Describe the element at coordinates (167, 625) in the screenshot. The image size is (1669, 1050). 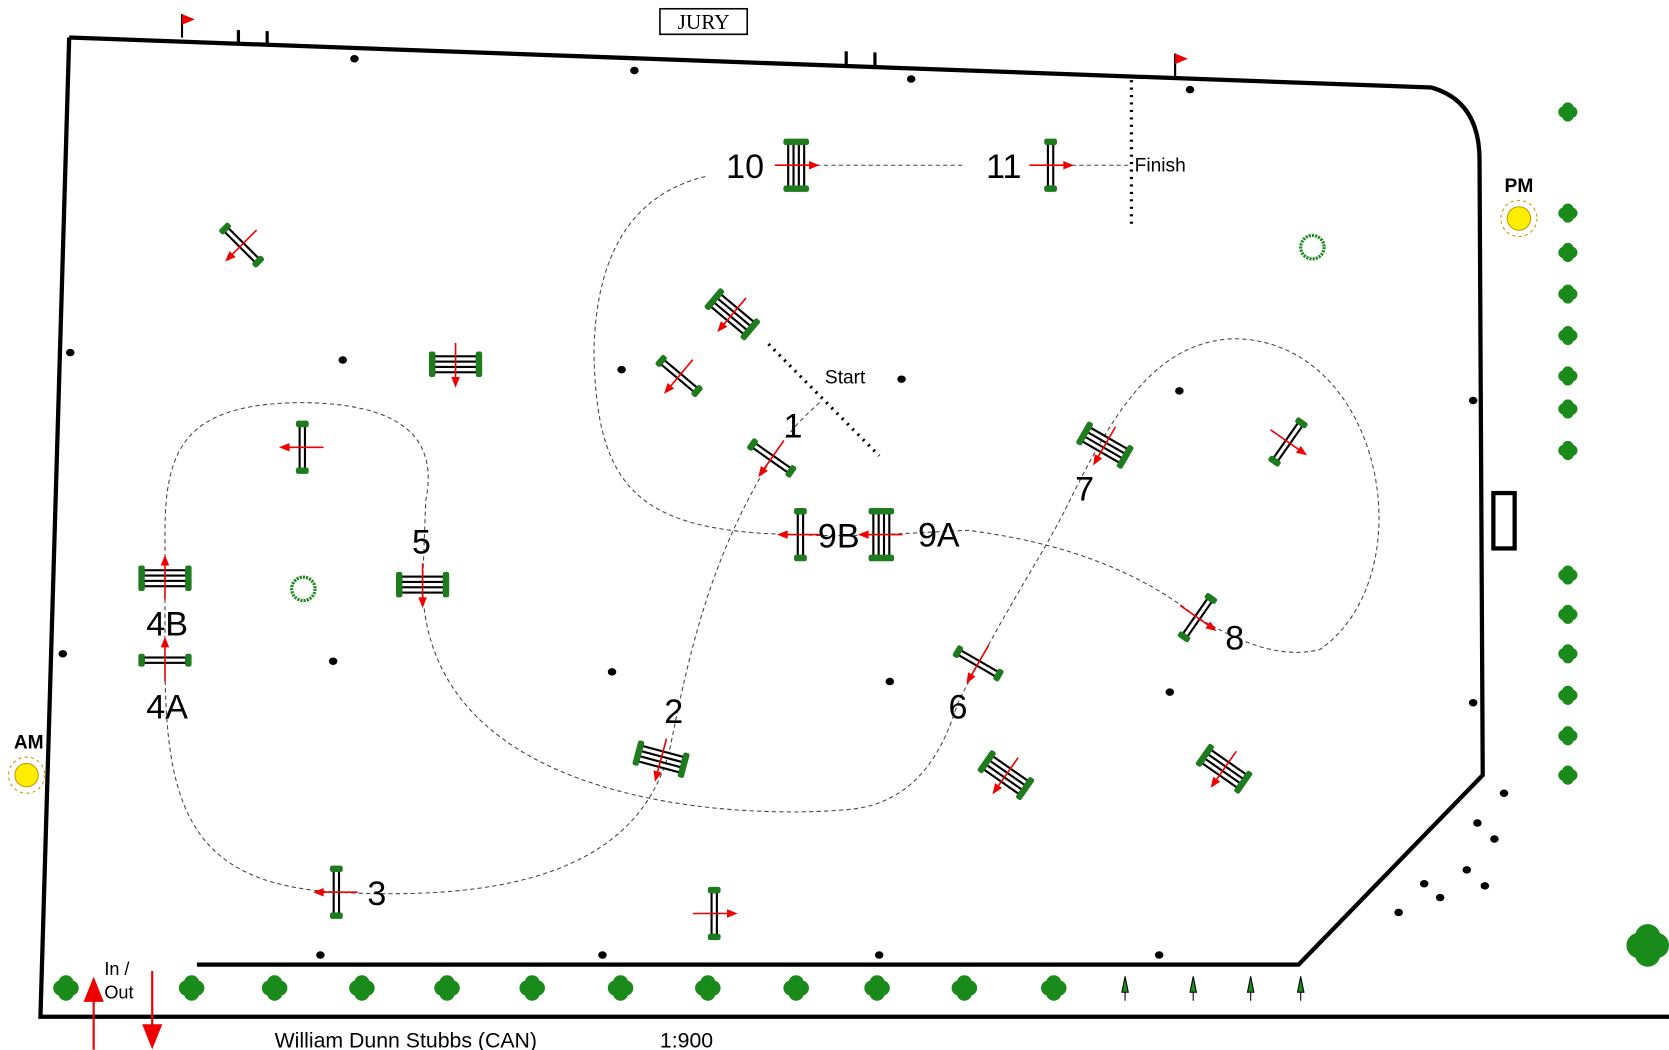
I see `fence-number: 4B` at that location.